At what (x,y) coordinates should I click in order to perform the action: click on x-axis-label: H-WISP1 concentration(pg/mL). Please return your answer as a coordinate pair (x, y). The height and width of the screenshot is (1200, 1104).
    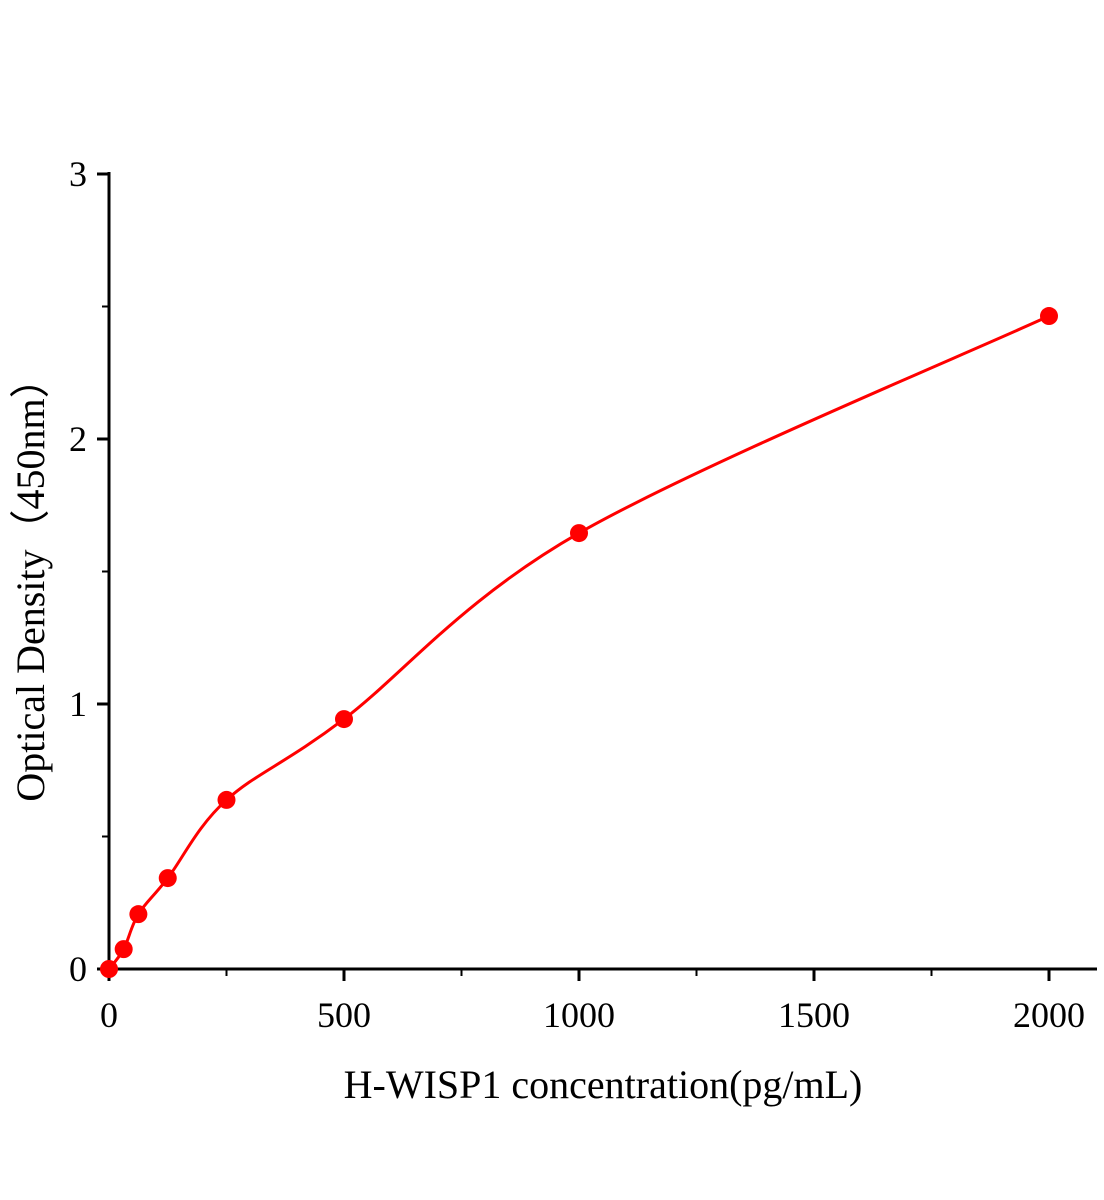
    Looking at the image, I should click on (603, 1084).